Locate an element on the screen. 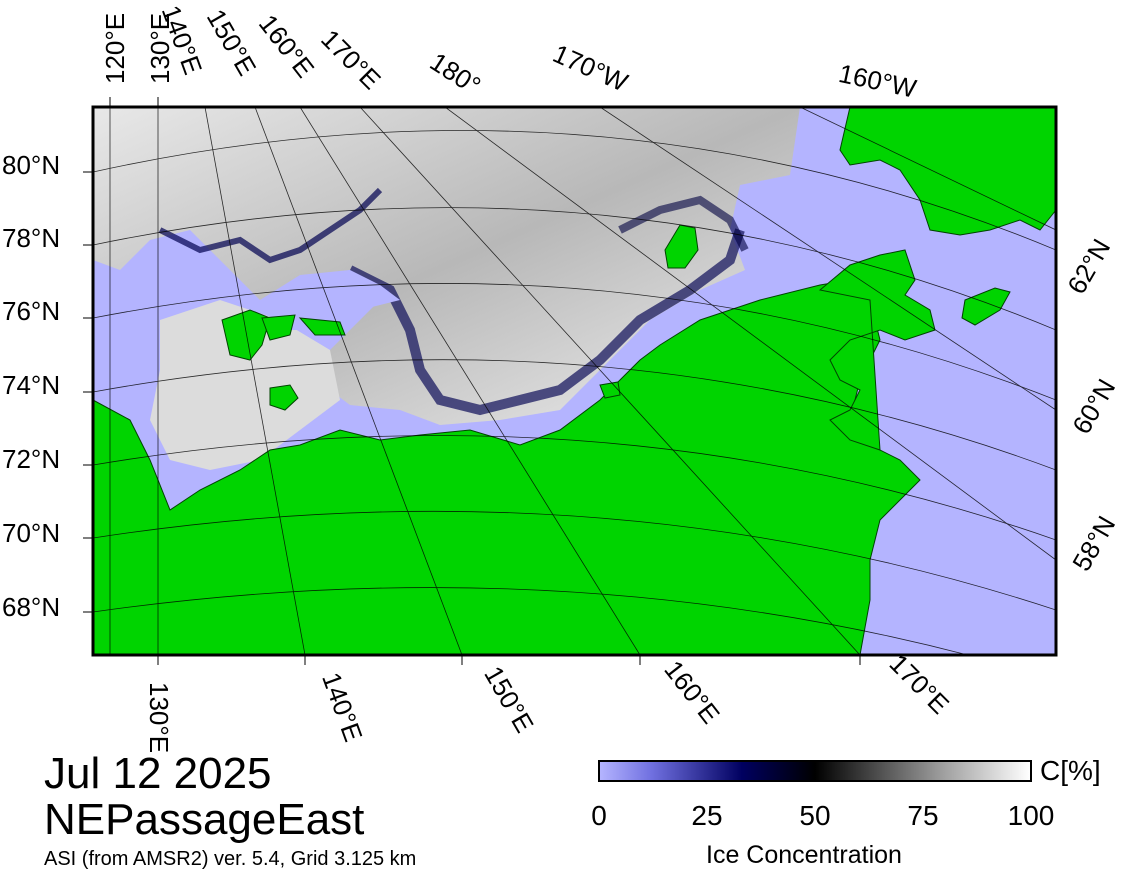 This screenshot has height=876, width=1126. lat-label-68n: 68°N is located at coordinates (31, 607).